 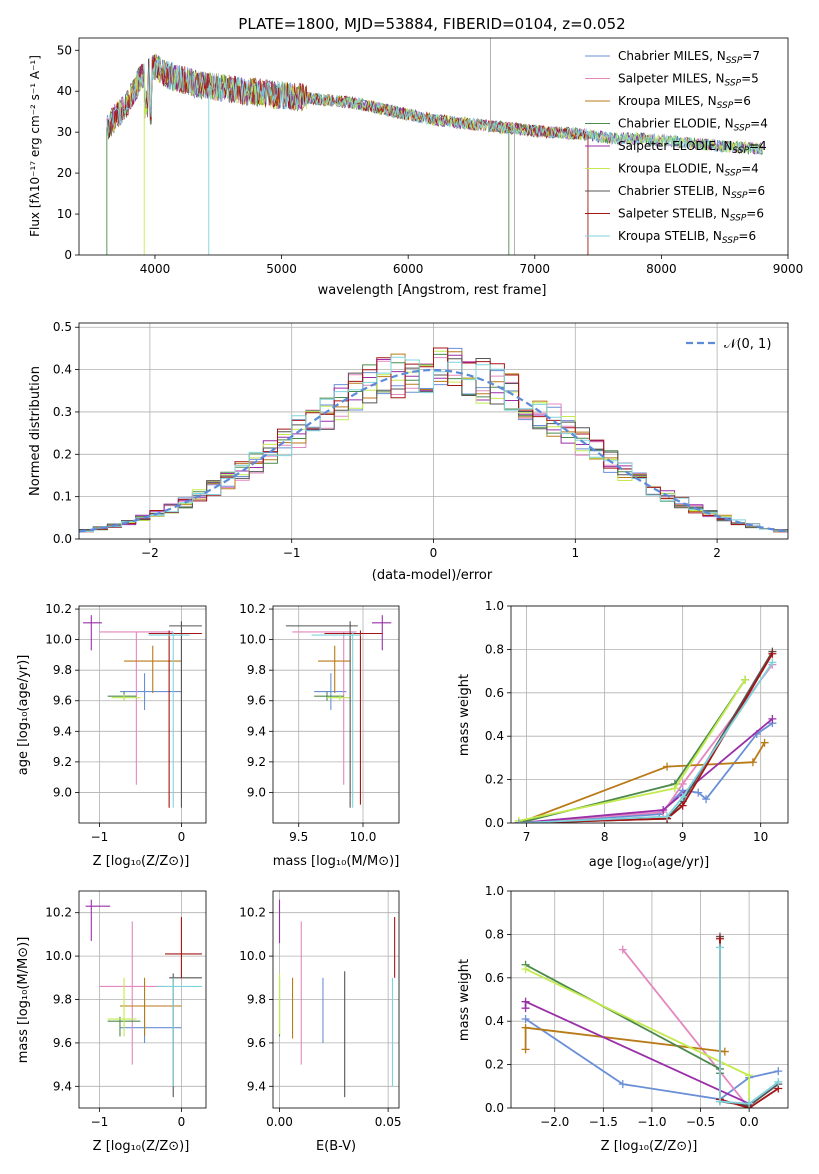 I want to click on age-mass-ytick-label-4: 9.8, so click(x=256, y=670).